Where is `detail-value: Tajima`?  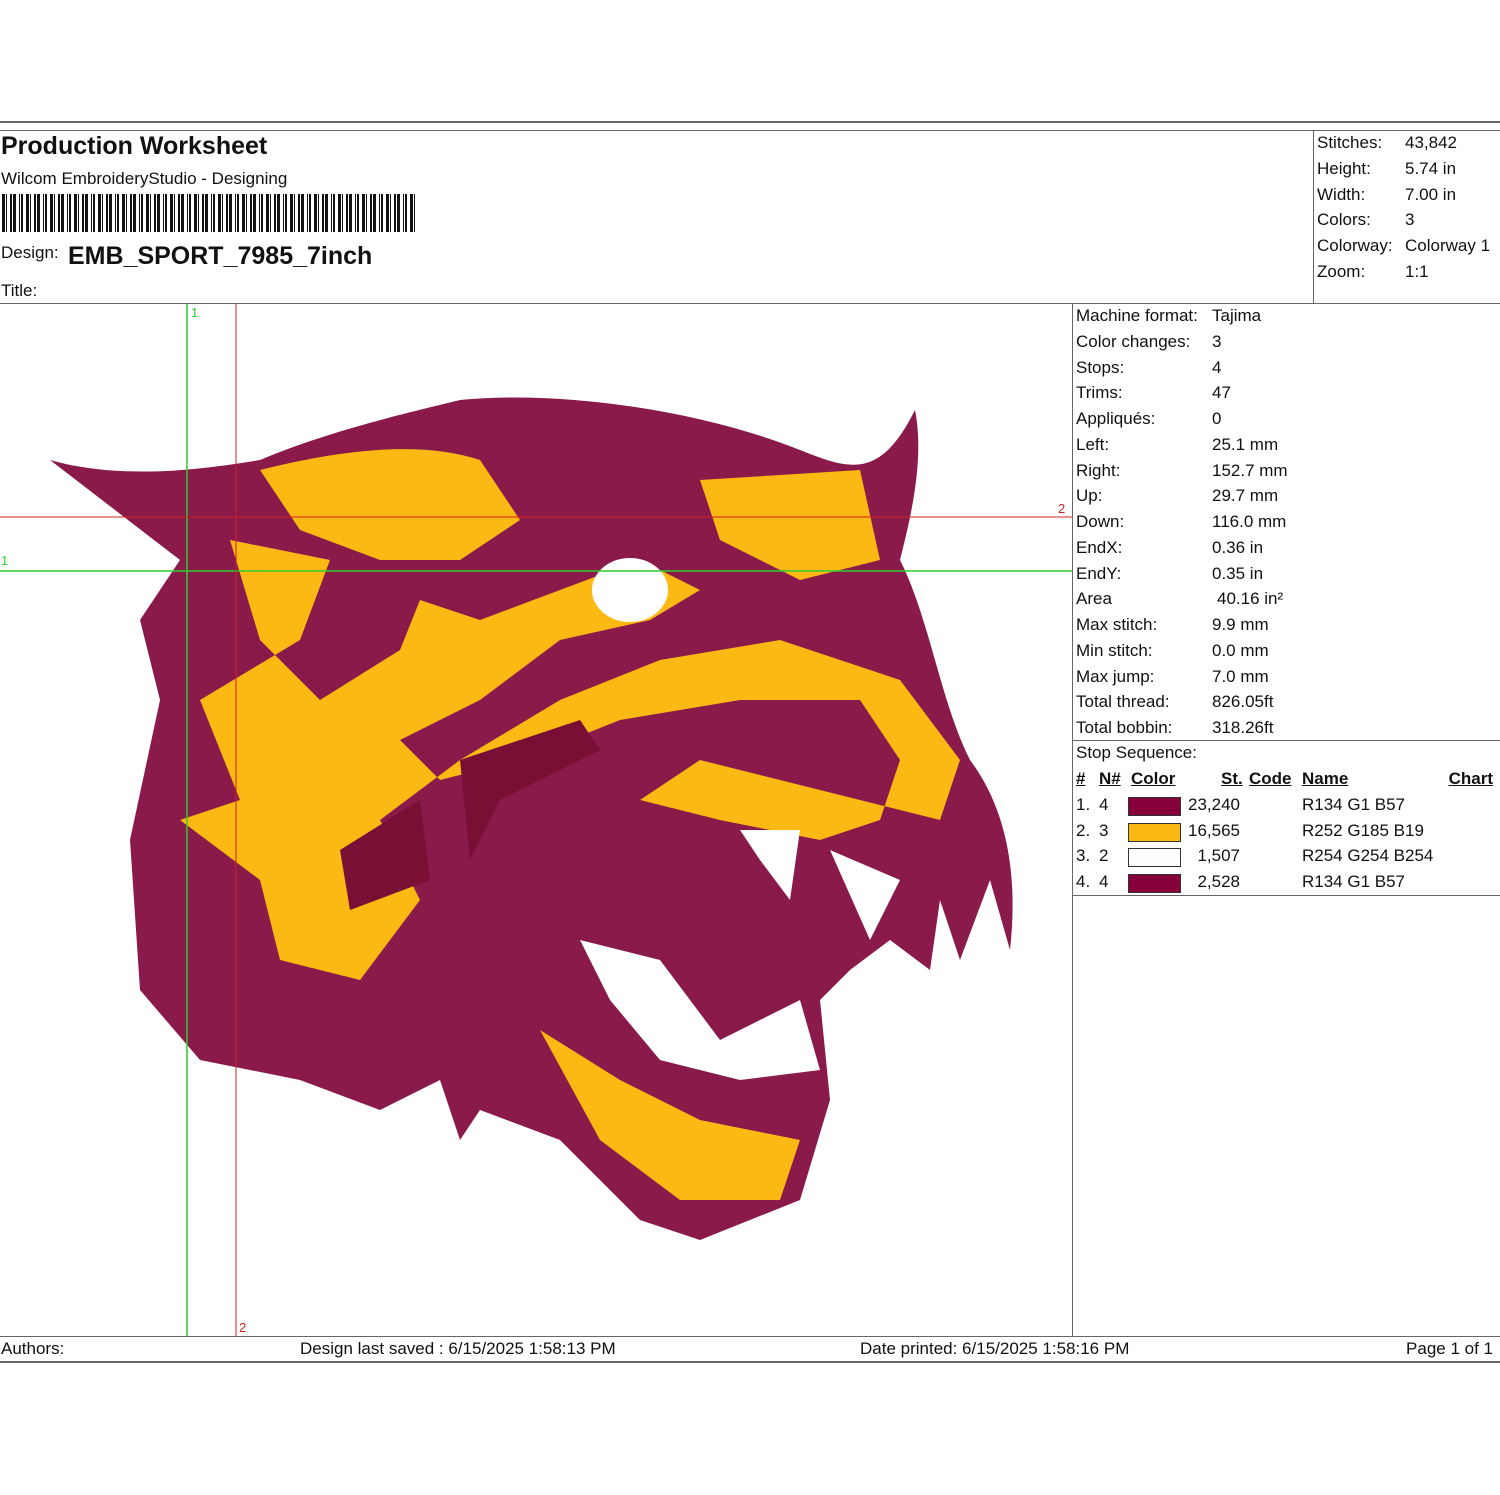
detail-value: Tajima is located at coordinates (1237, 315).